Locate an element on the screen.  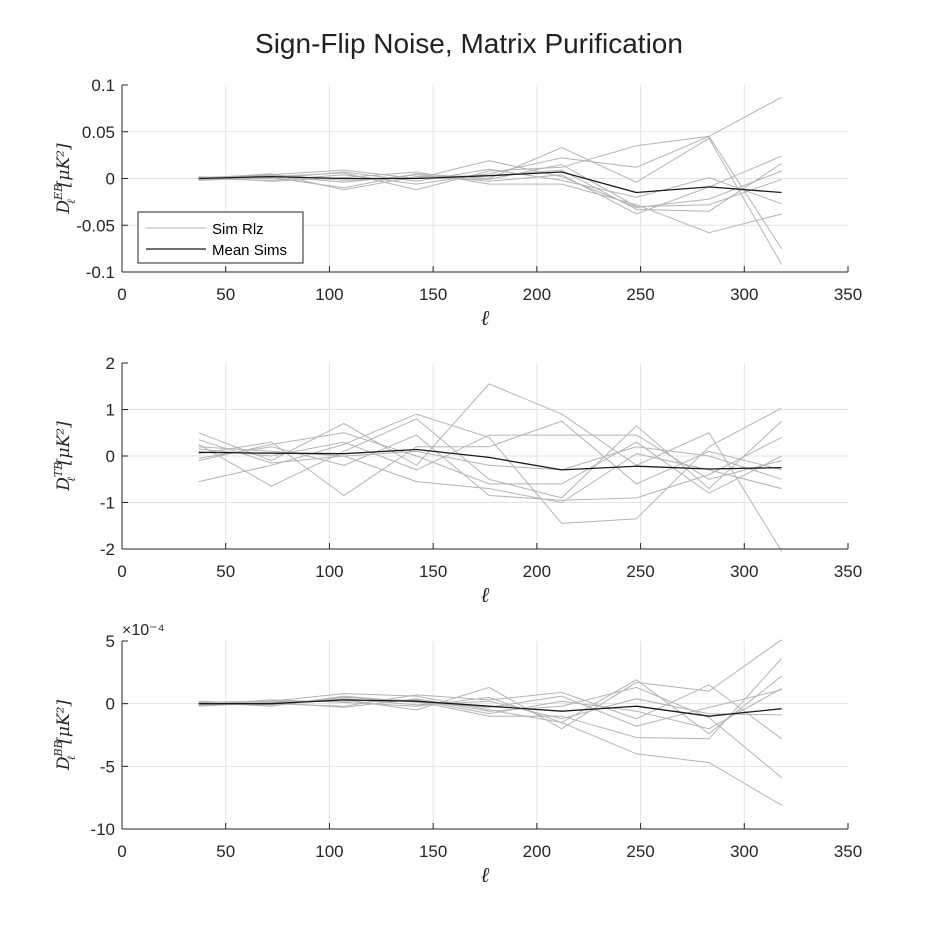
legend-label-sim-rlz: Sim Rlz is located at coordinates (238, 229).